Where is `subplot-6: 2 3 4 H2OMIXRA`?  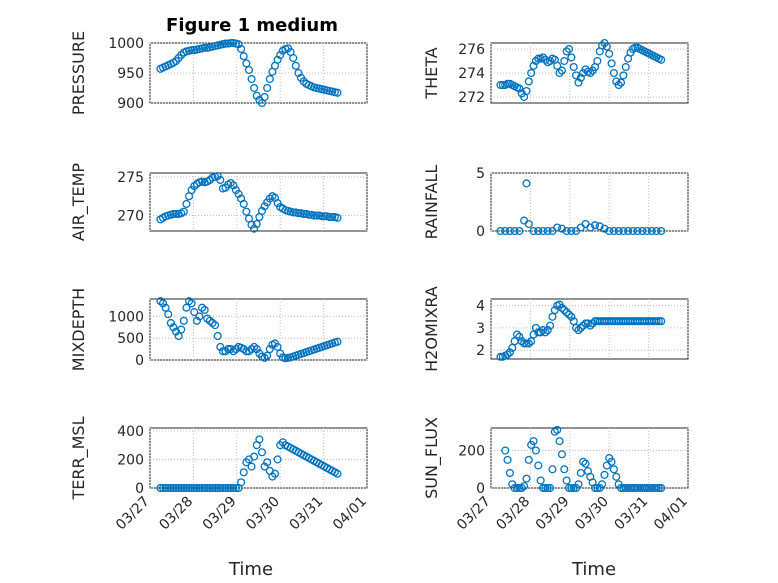 subplot-6: 2 3 4 H2OMIXRA is located at coordinates (555, 329).